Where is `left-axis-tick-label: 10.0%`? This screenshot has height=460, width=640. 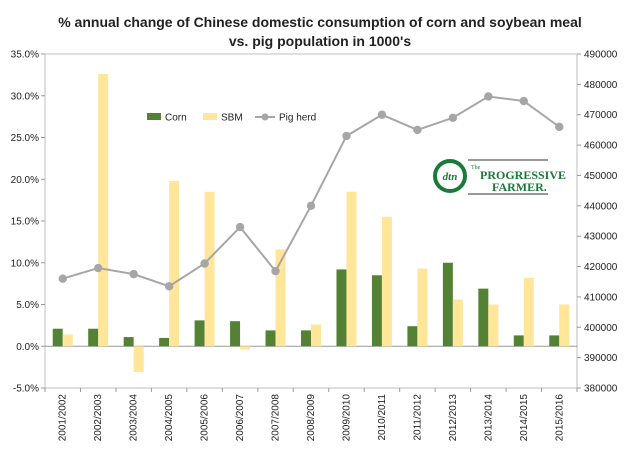
left-axis-tick-label: 10.0% is located at coordinates (25, 263).